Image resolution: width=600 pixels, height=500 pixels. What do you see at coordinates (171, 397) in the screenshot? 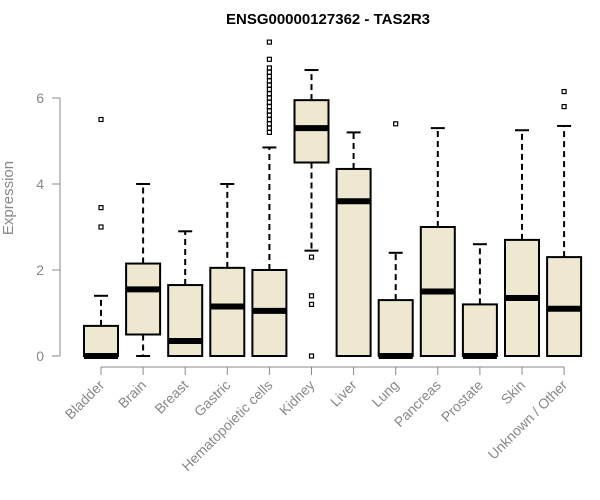
I see `x-category-label: Breast` at bounding box center [171, 397].